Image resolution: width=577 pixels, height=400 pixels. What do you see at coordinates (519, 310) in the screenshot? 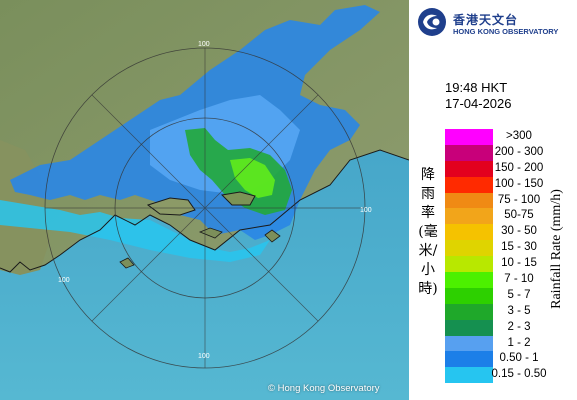
I see `legend-label: 3 - 5` at bounding box center [519, 310].